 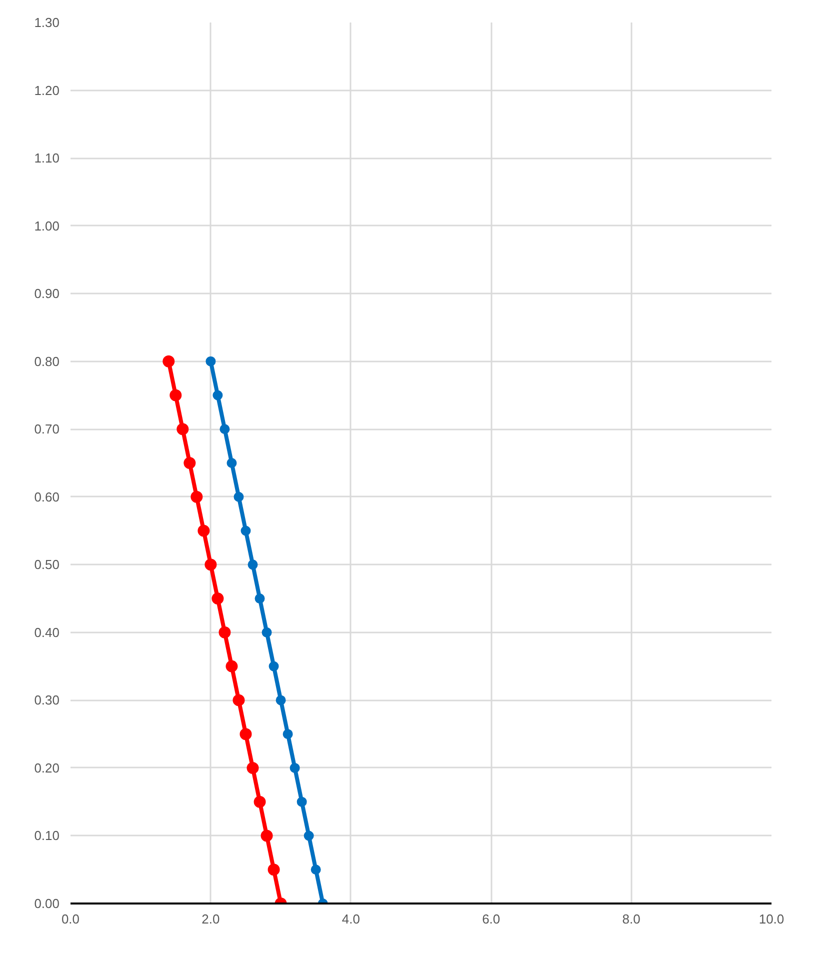 What do you see at coordinates (47, 226) in the screenshot?
I see `y-tick-label: 1.00` at bounding box center [47, 226].